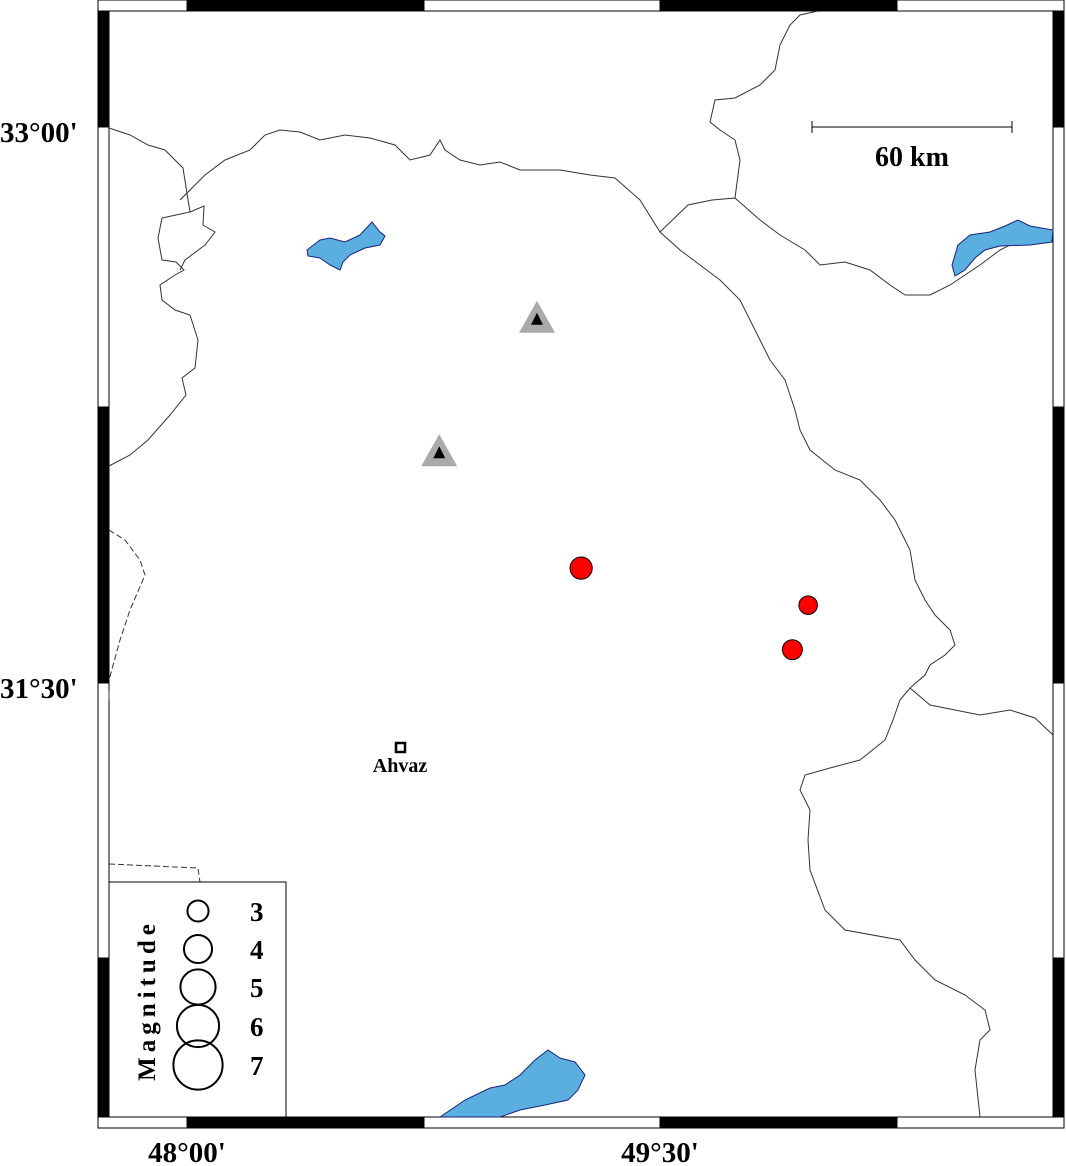  Describe the element at coordinates (912, 127) in the screenshot. I see `scale-bar` at that location.